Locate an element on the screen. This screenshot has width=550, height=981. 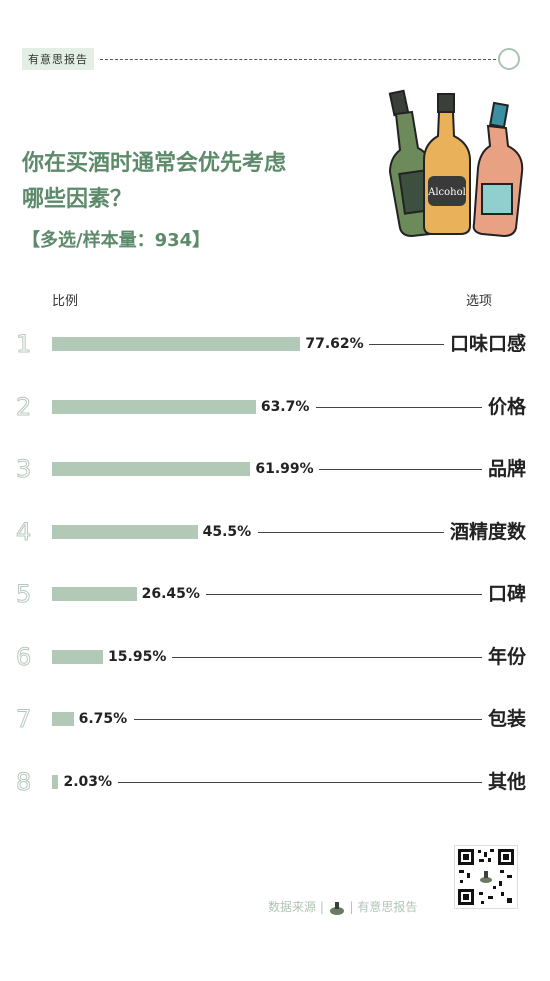
title-line-1: 你在买酒时通常会优先考虑 is located at coordinates (154, 163).